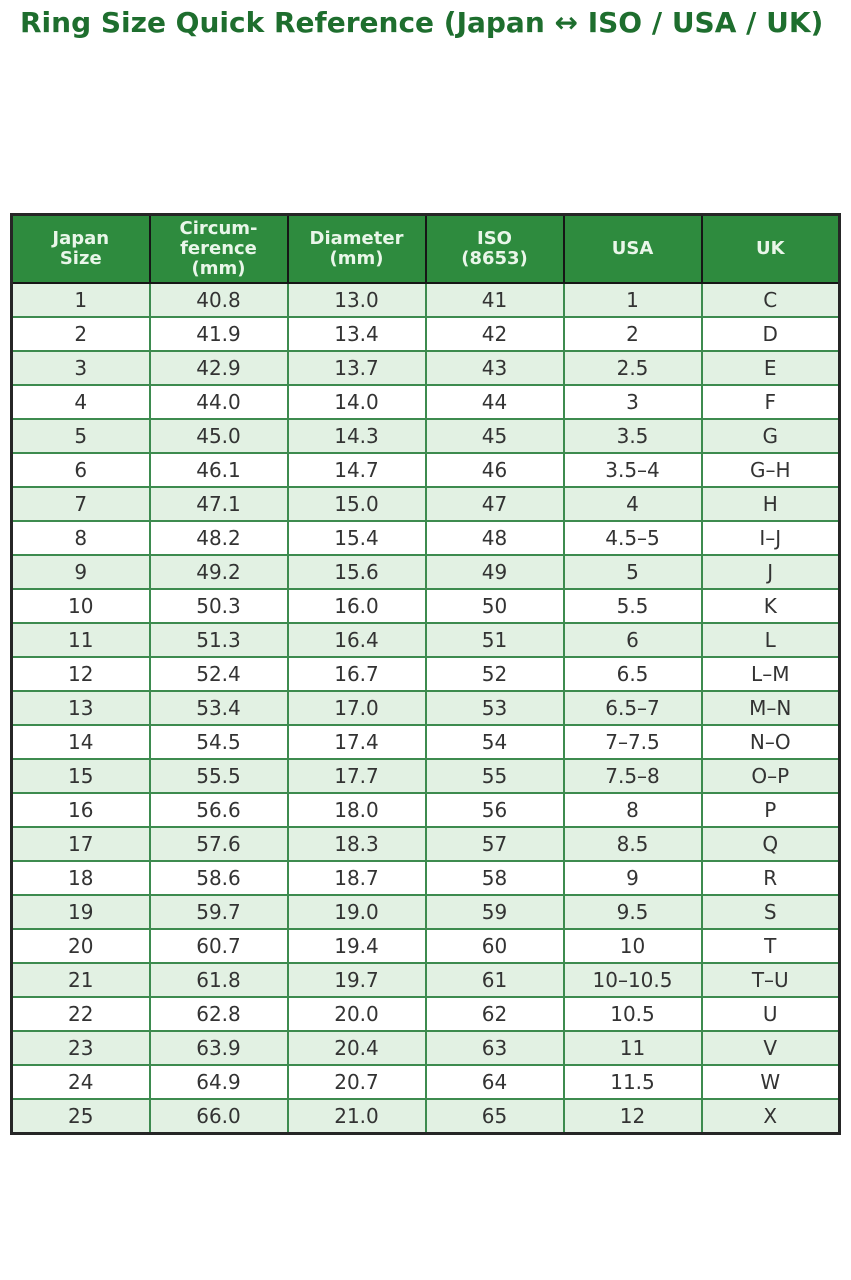 This screenshot has width=851, height=1280. What do you see at coordinates (494, 708) in the screenshot?
I see `cell-iso-8653: 53` at bounding box center [494, 708].